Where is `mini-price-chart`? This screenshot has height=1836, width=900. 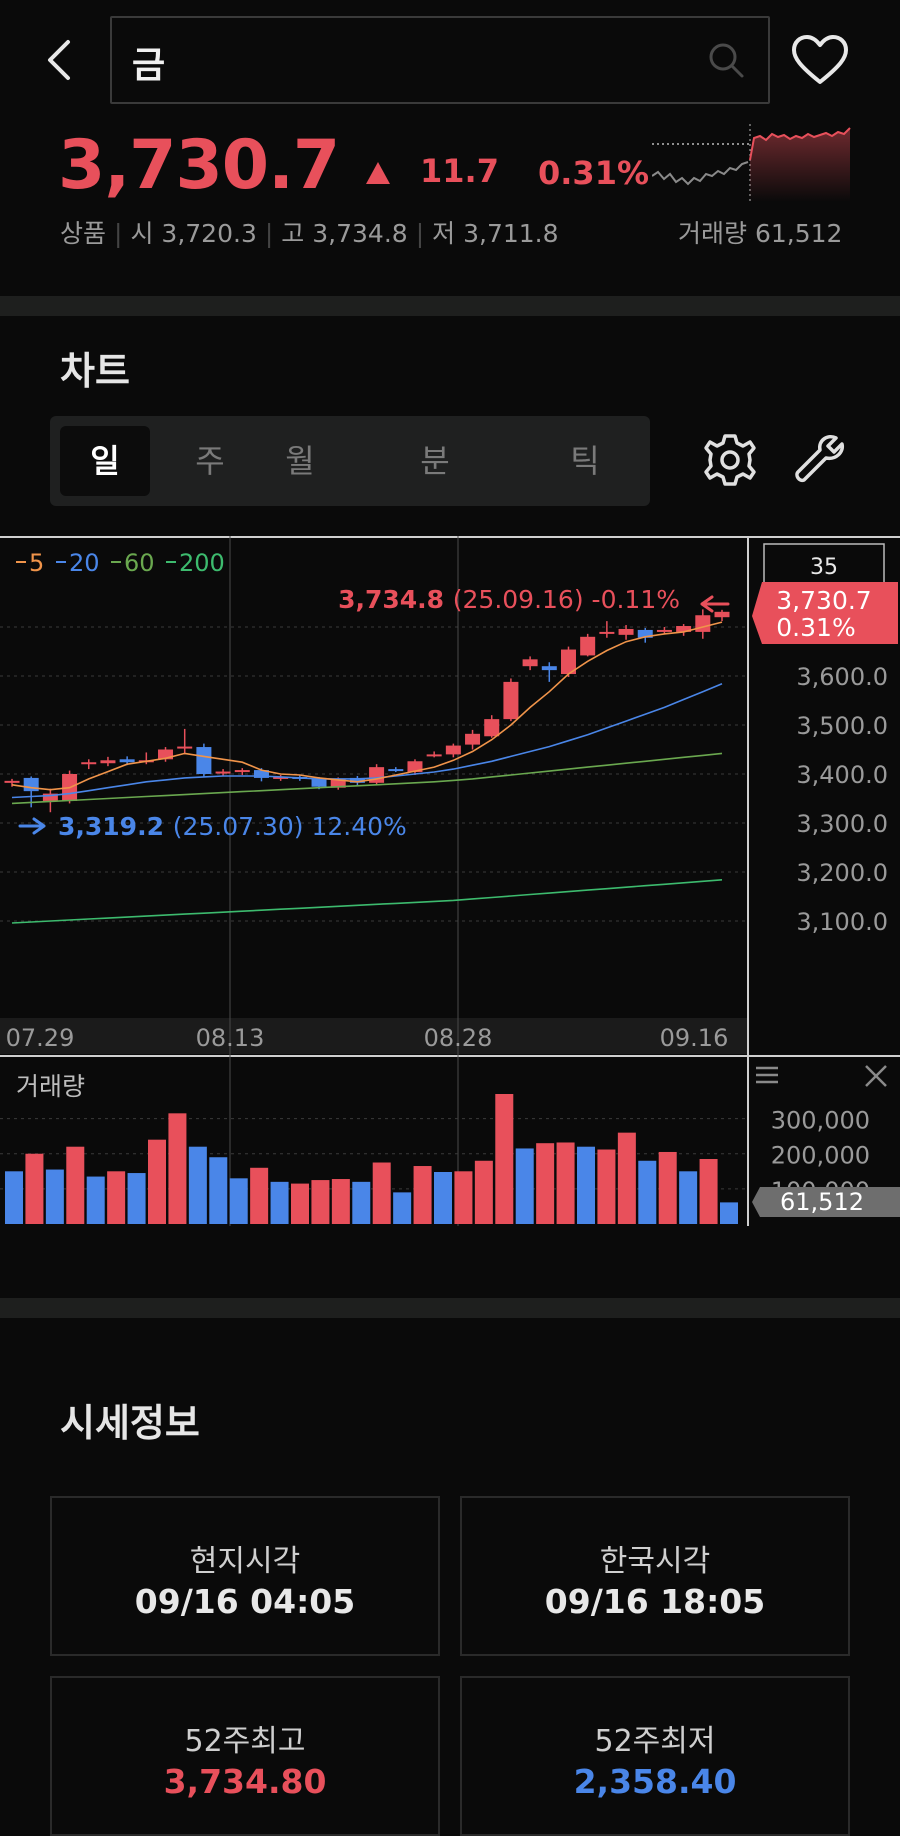 mini-price-chart is located at coordinates (751, 163).